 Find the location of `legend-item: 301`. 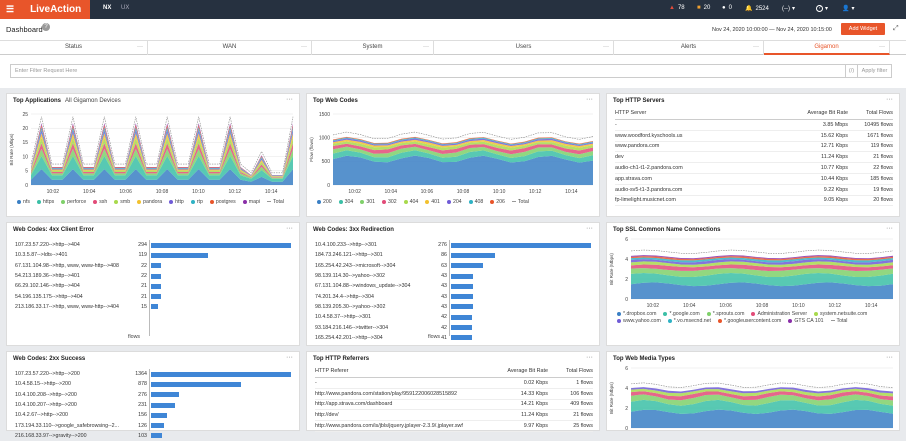

legend-item: 301 is located at coordinates (367, 202).